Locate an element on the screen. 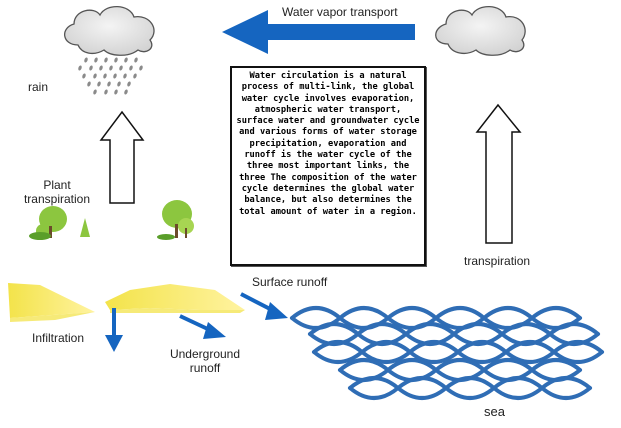 This screenshot has width=621, height=428. plant-transpiration-label-line2: transpiration is located at coordinates (57, 199).